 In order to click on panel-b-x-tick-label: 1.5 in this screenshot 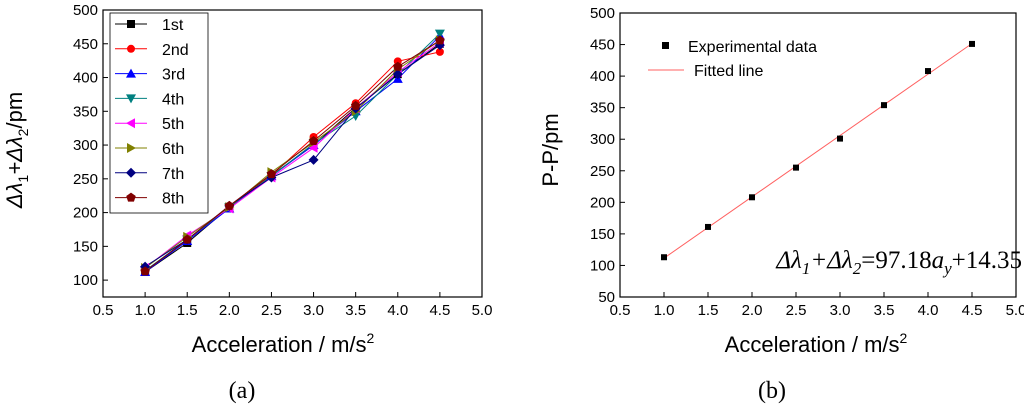, I will do `click(708, 310)`.